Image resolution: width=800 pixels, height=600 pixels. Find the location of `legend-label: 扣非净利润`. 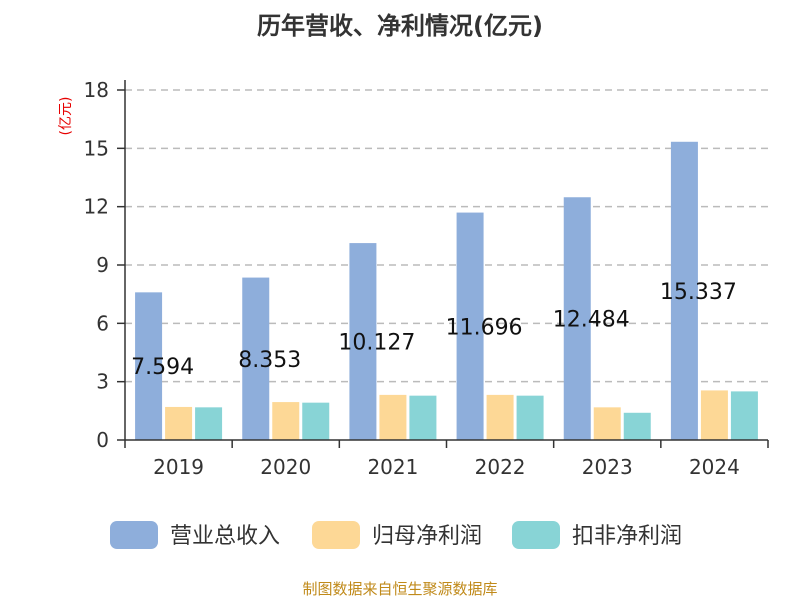

legend-label: 扣非净利润 is located at coordinates (627, 536).